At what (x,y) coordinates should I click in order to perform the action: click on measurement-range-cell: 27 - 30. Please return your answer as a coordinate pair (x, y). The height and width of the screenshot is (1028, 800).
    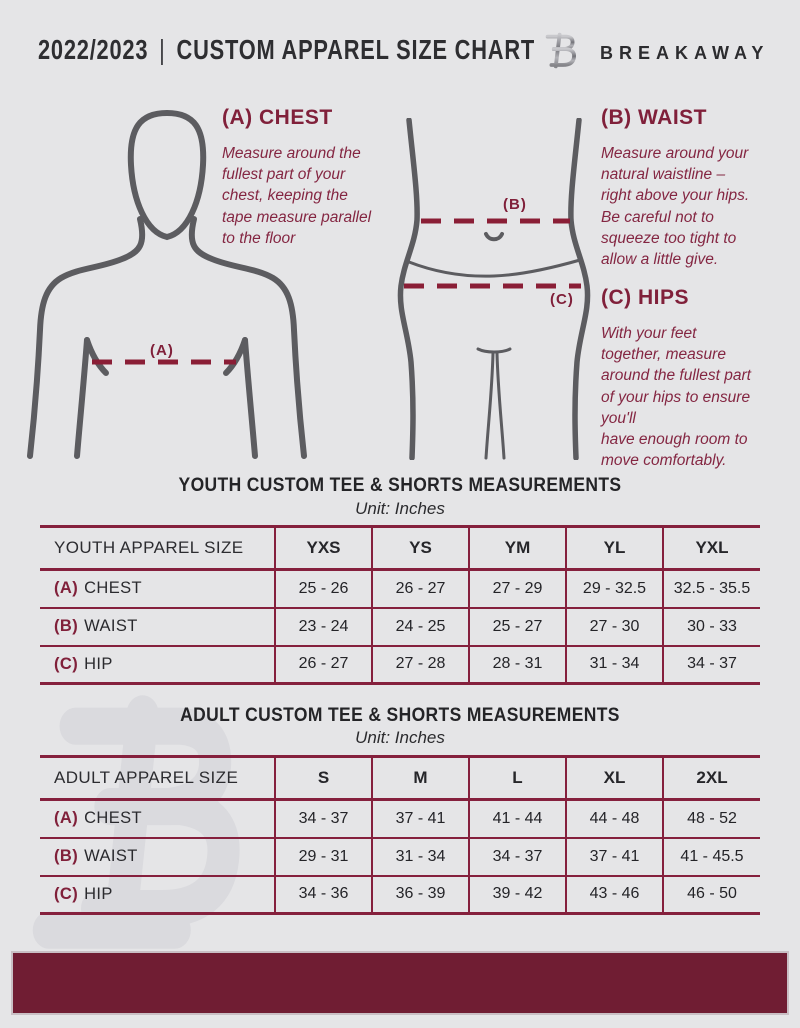
    Looking at the image, I should click on (615, 626).